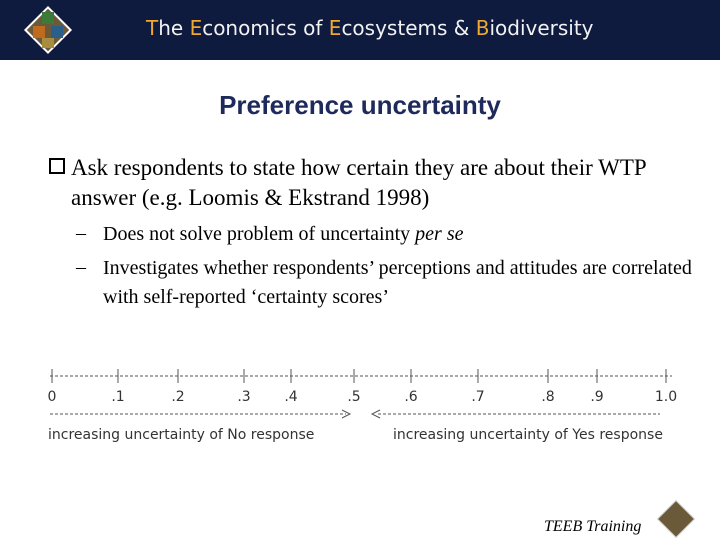 This screenshot has height=540, width=720. What do you see at coordinates (528, 435) in the screenshot?
I see `scale-caption: increasing uncertainty of Yes response` at bounding box center [528, 435].